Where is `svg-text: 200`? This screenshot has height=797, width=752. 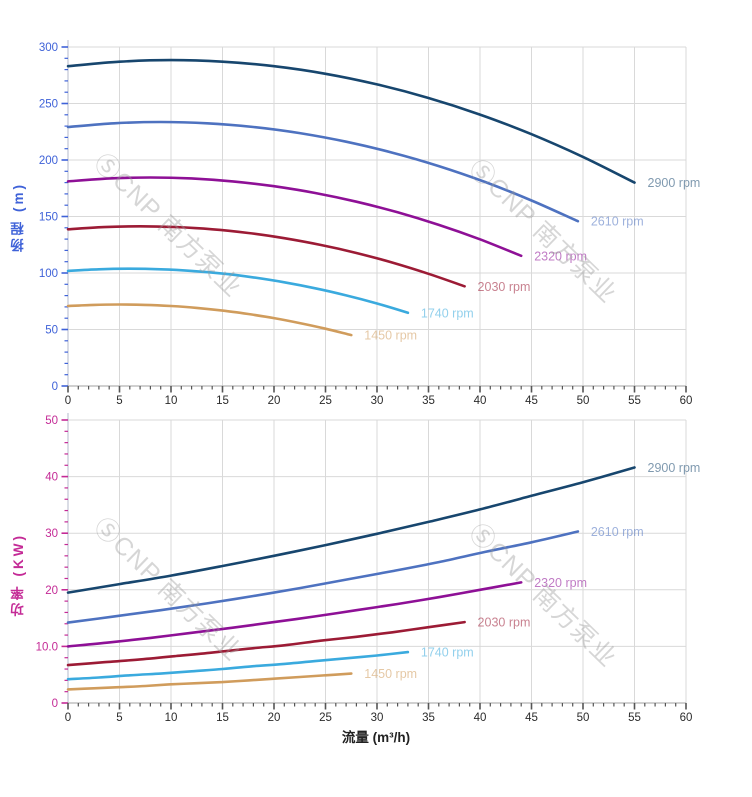
svg-text: 200 is located at coordinates (48, 161).